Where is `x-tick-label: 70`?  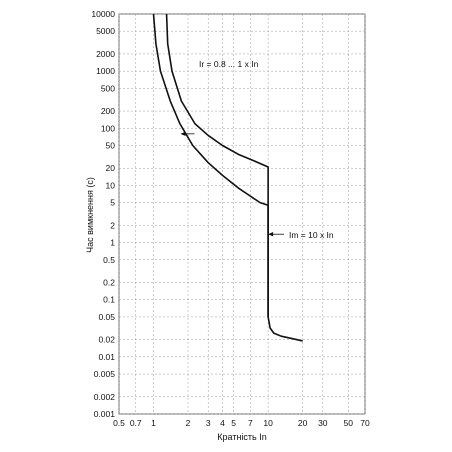 x-tick-label: 70 is located at coordinates (365, 423).